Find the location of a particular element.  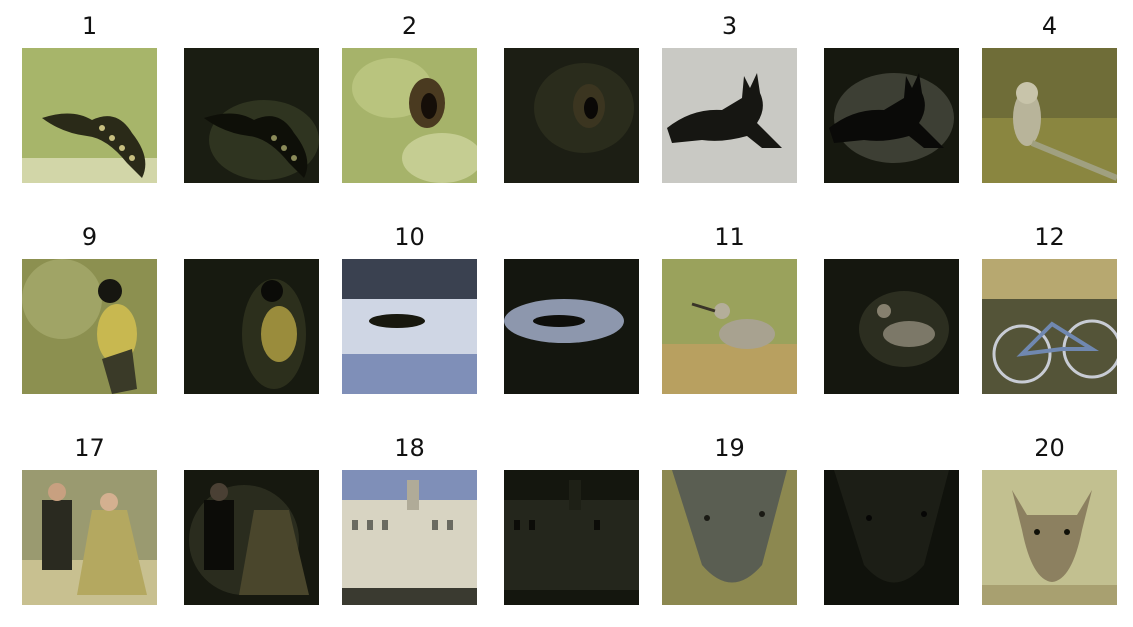

image-label: 18 is located at coordinates (409, 448).